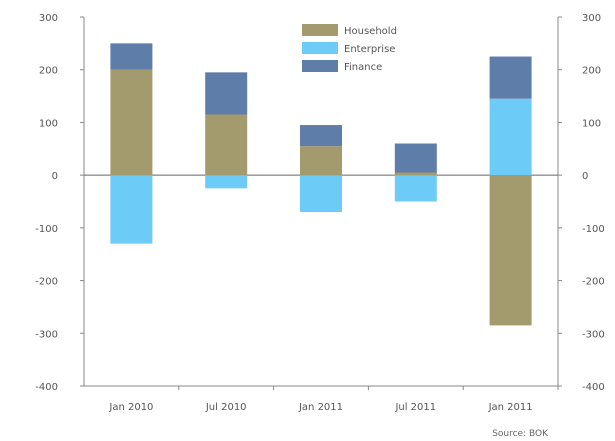 This screenshot has width=615, height=441. Describe the element at coordinates (46, 229) in the screenshot. I see `y-tick-label-left: -100` at that location.